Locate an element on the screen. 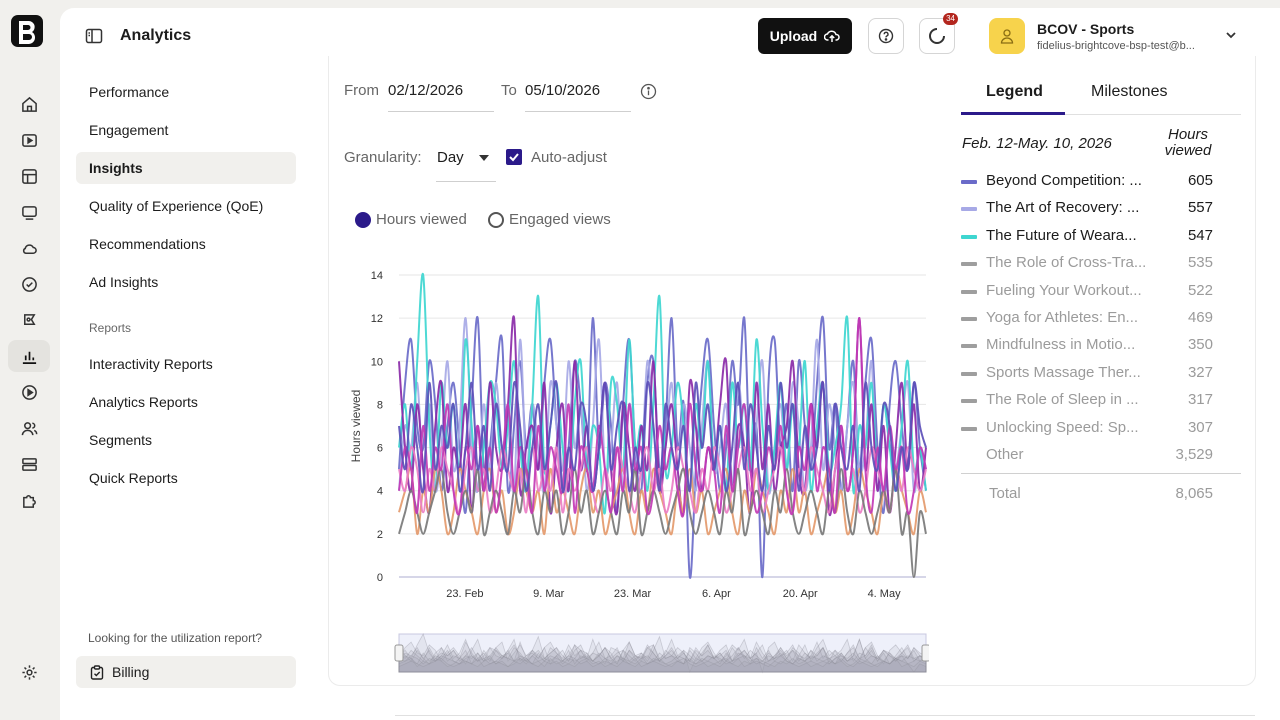  nav-item-segments: Segments is located at coordinates (121, 440).